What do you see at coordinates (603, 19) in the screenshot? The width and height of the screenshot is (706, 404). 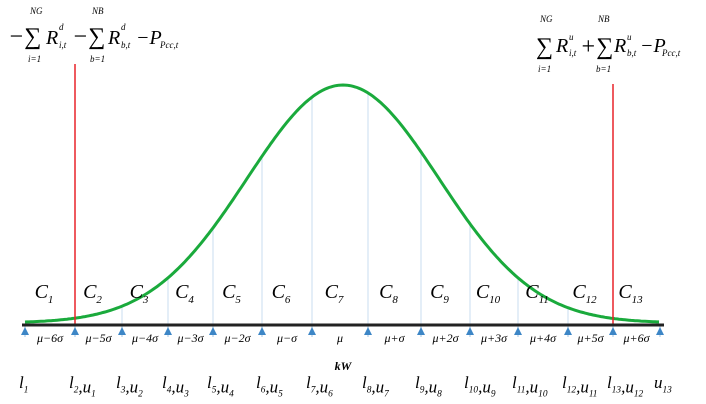 I see `sum-top: NB` at bounding box center [603, 19].